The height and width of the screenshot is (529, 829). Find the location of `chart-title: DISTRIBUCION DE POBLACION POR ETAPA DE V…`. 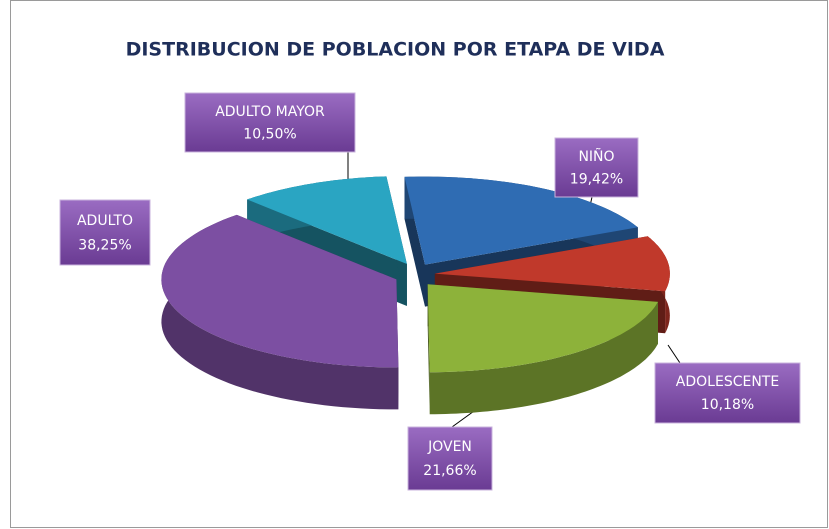

chart-title: DISTRIBUCION DE POBLACION POR ETAPA DE V… is located at coordinates (395, 50).